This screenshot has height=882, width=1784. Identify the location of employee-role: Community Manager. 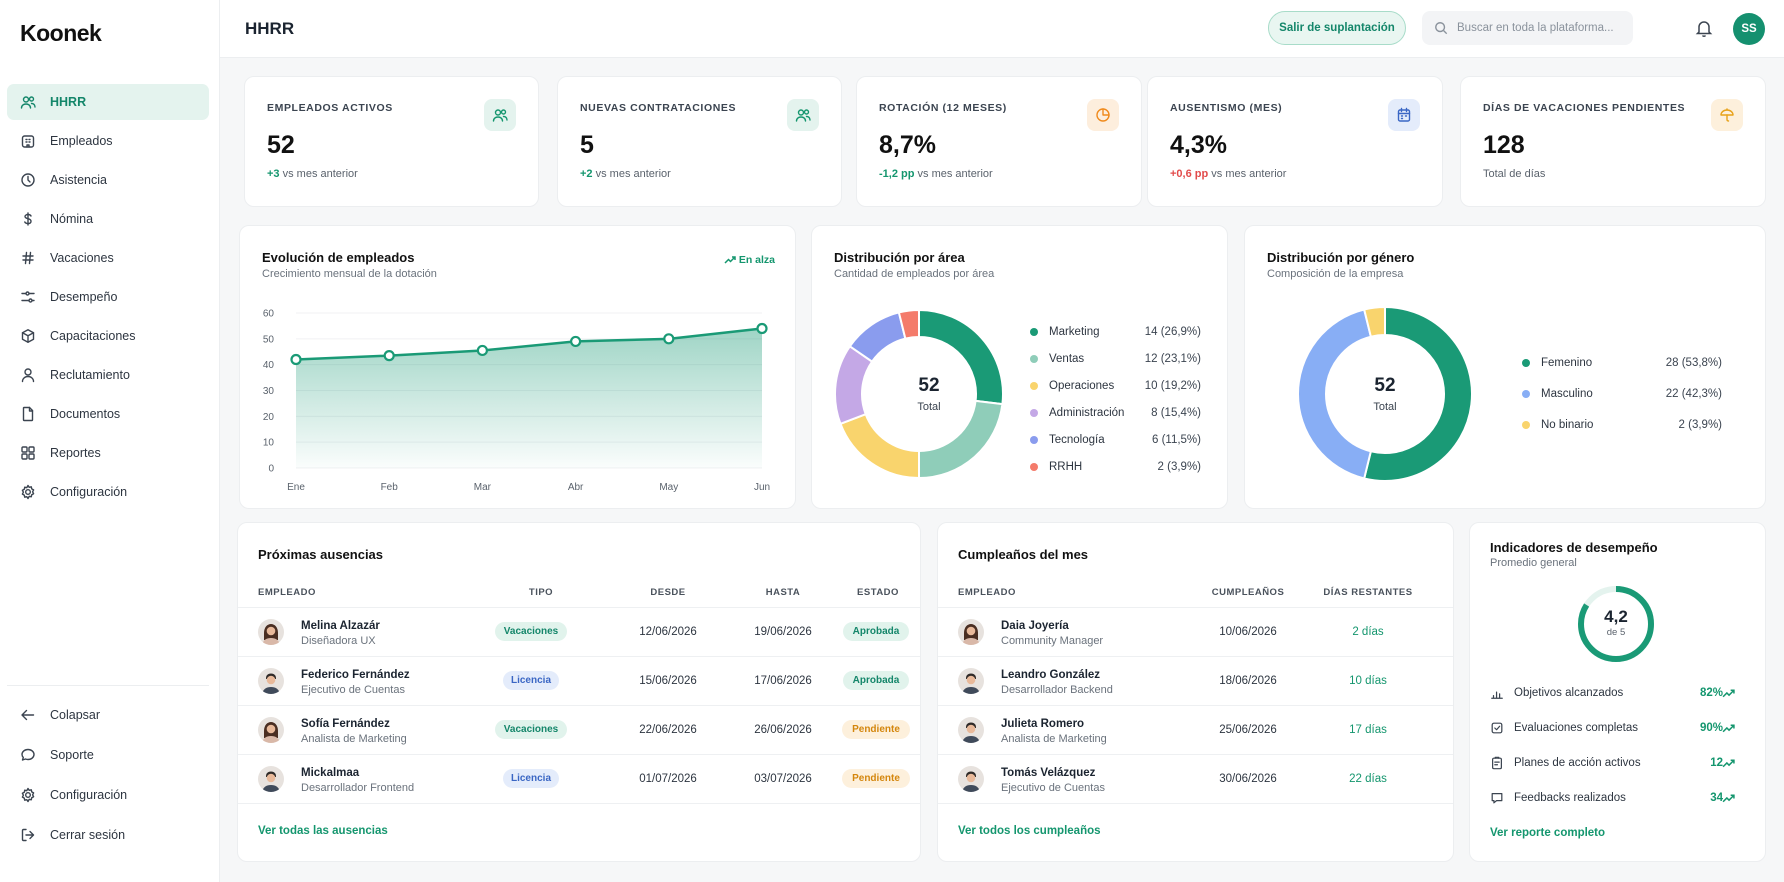
(1052, 641).